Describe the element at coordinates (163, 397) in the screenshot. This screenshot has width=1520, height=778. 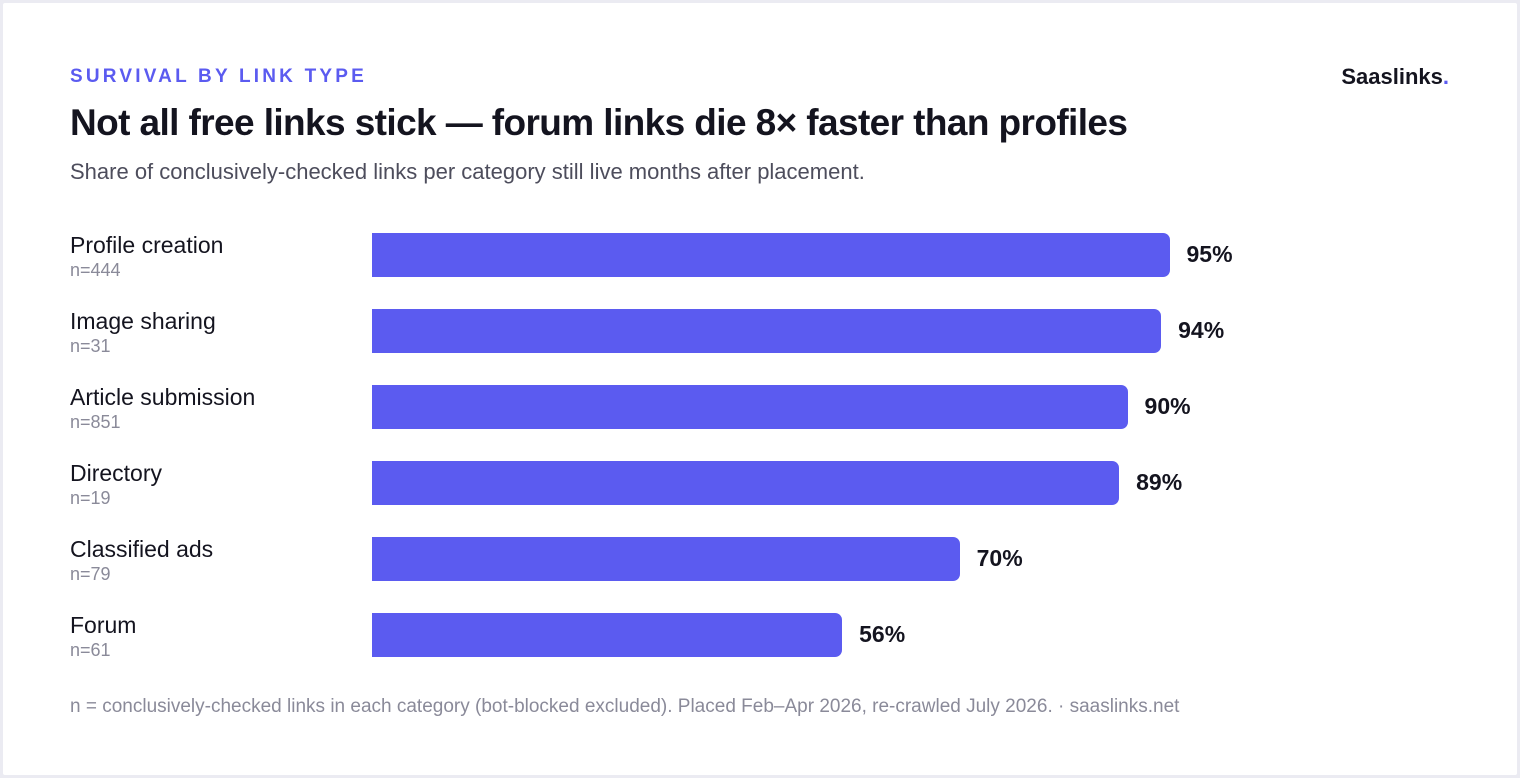
I see `category-label: Article submission` at that location.